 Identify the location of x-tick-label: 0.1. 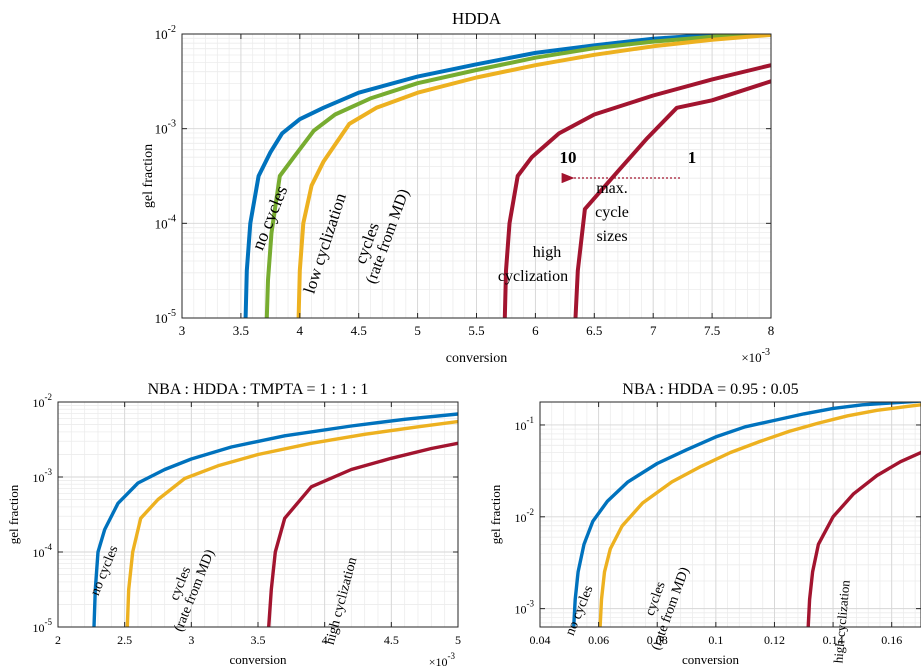
(715, 640).